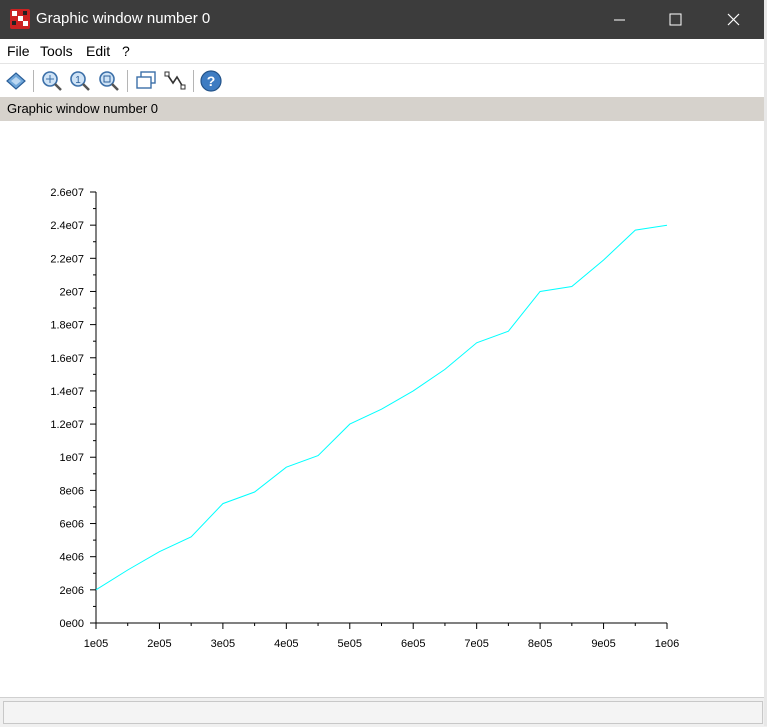  What do you see at coordinates (96, 644) in the screenshot?
I see `x-tick-label: 1e05` at bounding box center [96, 644].